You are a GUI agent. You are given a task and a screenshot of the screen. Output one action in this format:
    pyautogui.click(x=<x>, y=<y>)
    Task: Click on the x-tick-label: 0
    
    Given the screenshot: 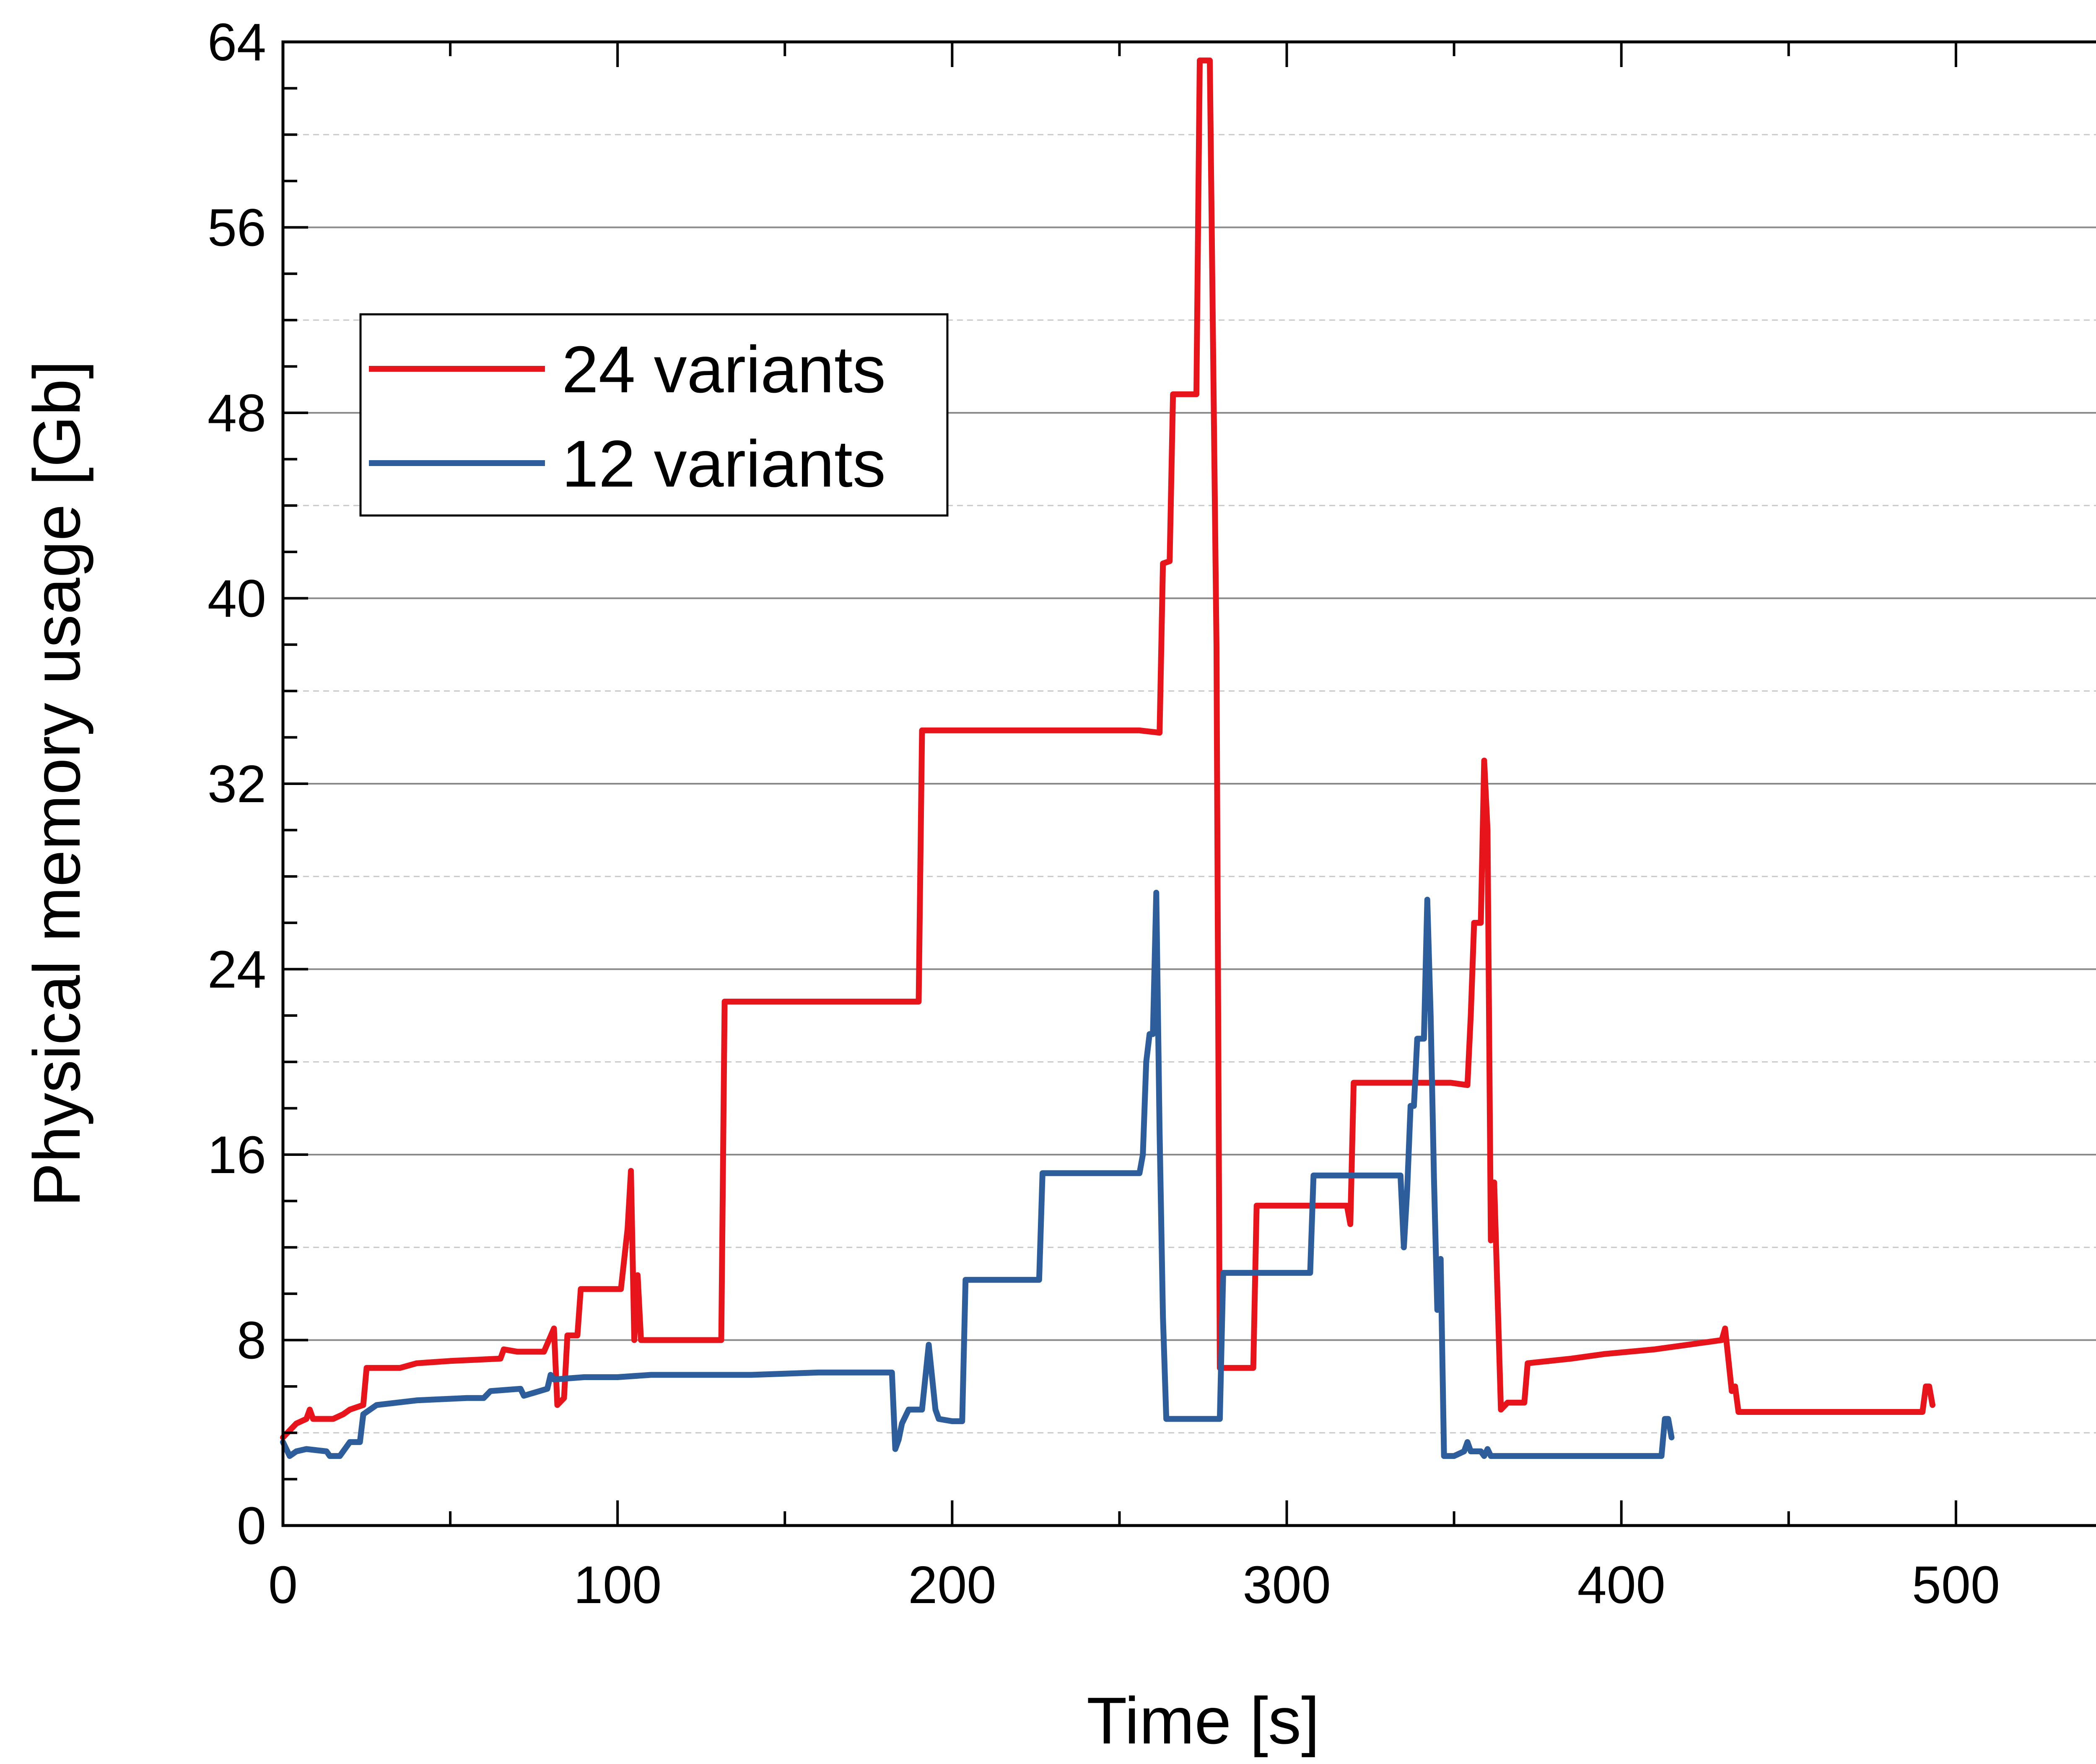 What is the action you would take?
    pyautogui.click(x=283, y=1584)
    